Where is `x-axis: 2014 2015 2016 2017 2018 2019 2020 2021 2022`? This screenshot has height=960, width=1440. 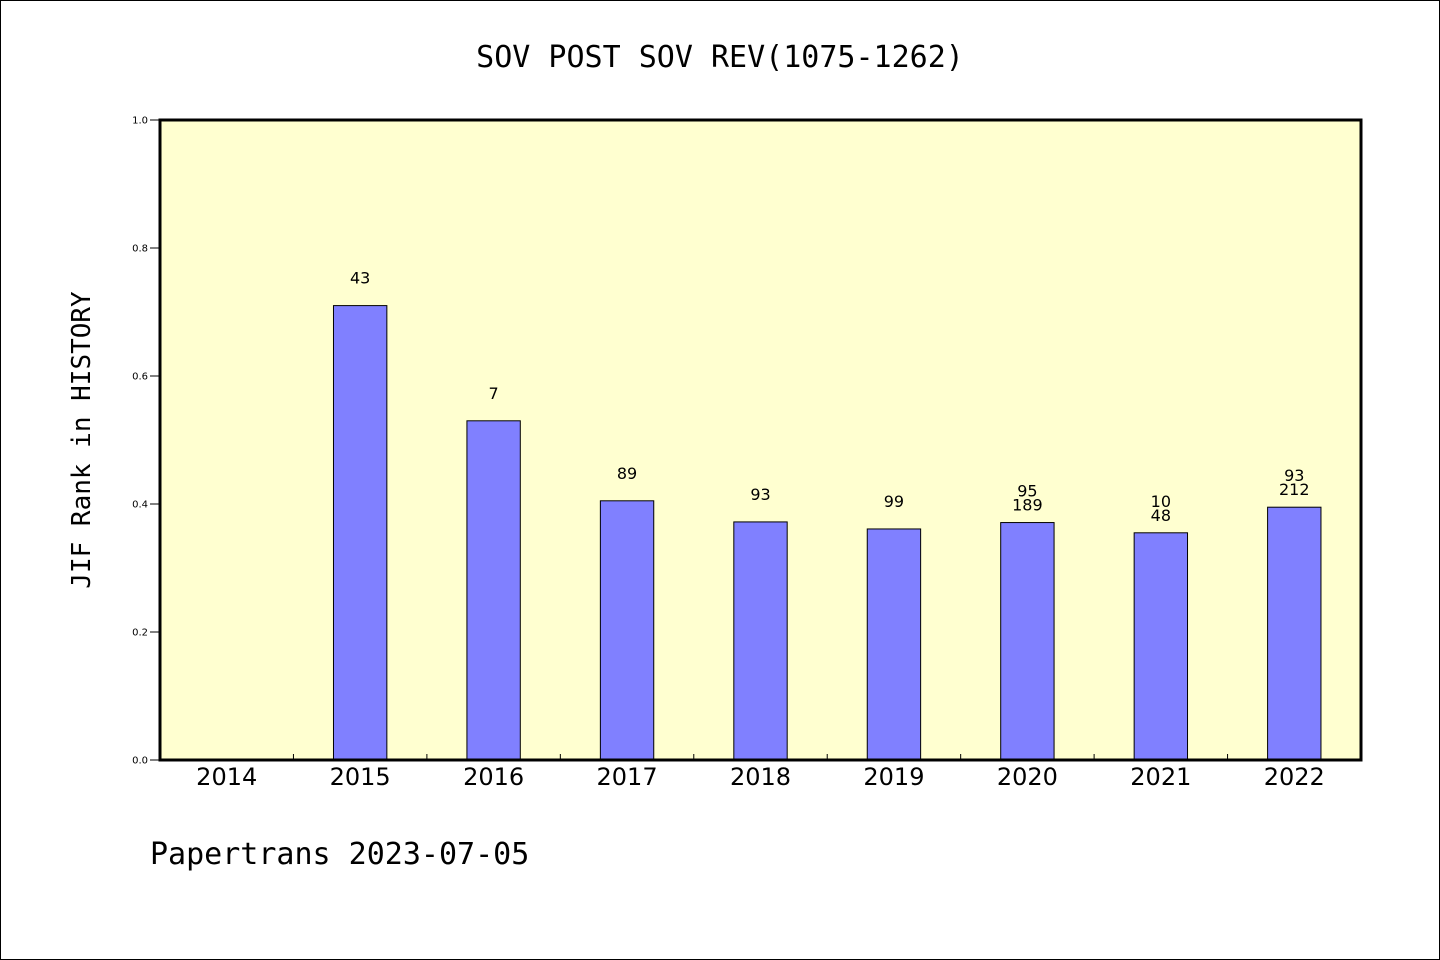
x-axis: 2014 2015 2016 2017 2018 2019 2020 2021 2022 is located at coordinates (760, 772).